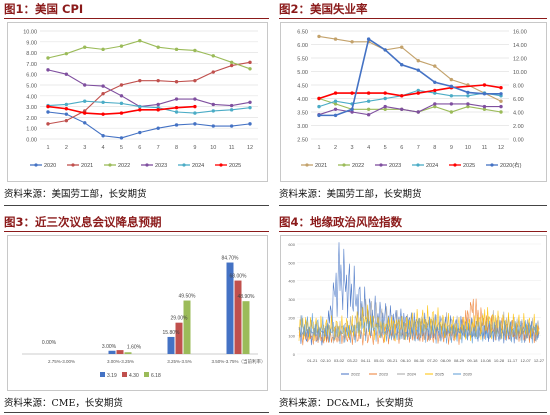 This screenshot has height=415, width=550. What do you see at coordinates (451, 148) in the screenshot?
I see `x-tick-label: 9` at bounding box center [451, 148].